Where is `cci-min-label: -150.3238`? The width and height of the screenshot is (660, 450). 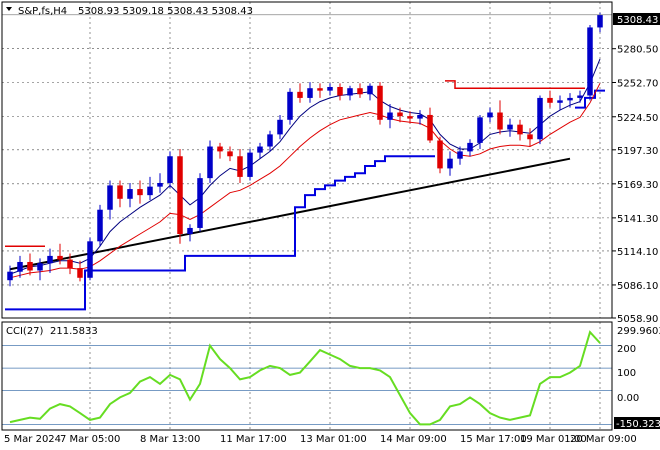 cci-min-label: -150.3238 is located at coordinates (638, 424).